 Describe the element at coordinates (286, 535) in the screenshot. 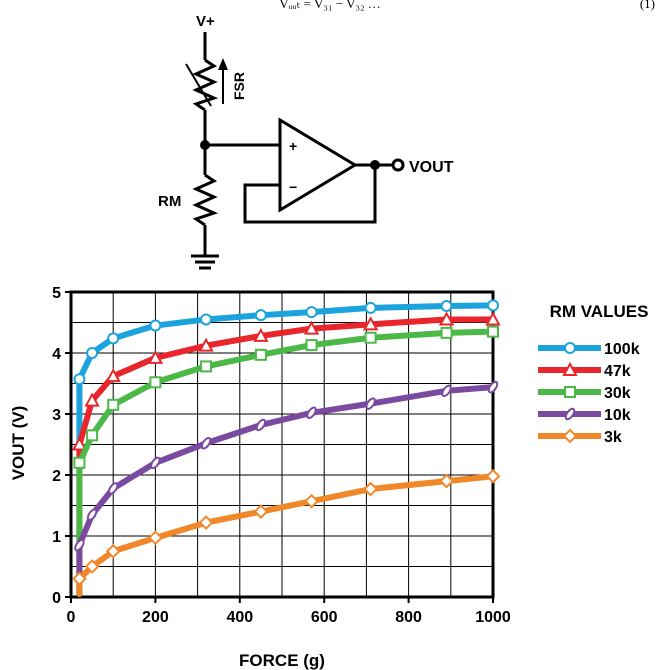

I see `series-line` at that location.